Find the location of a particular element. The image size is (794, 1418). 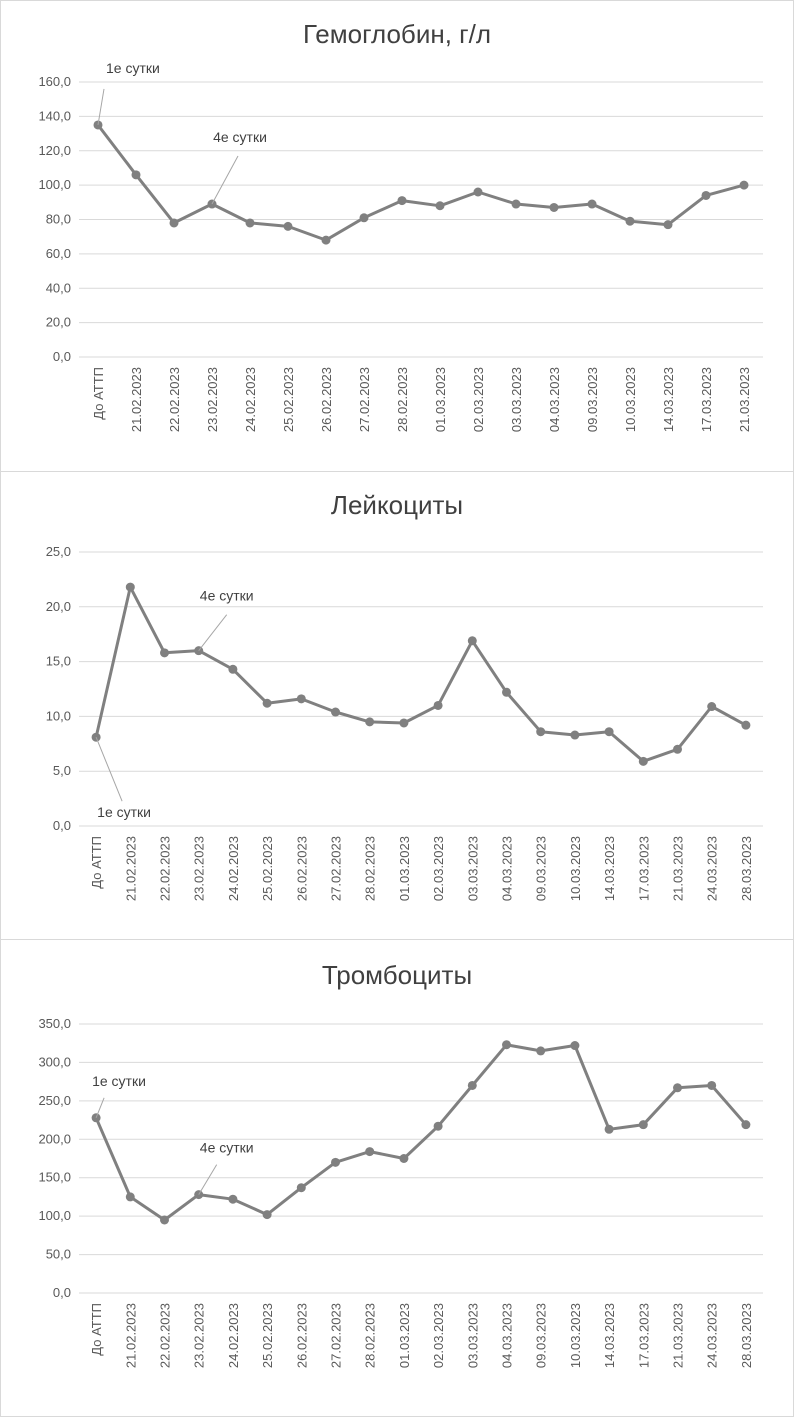

chart-title: Лейкоциты is located at coordinates (397, 505).